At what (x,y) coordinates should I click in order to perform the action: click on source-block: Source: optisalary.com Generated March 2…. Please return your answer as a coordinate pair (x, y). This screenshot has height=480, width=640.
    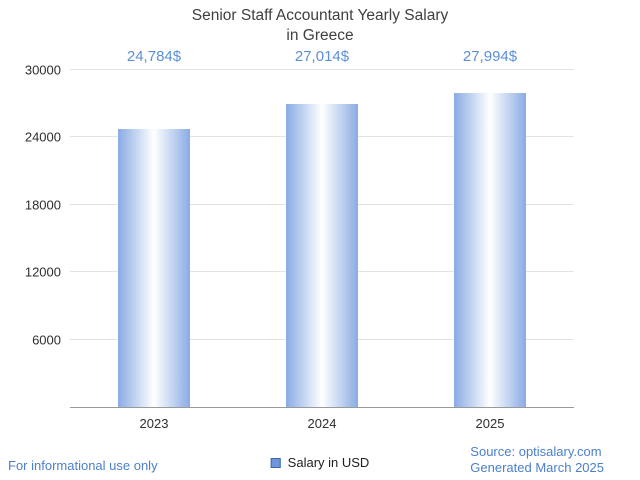
    Looking at the image, I should click on (537, 460).